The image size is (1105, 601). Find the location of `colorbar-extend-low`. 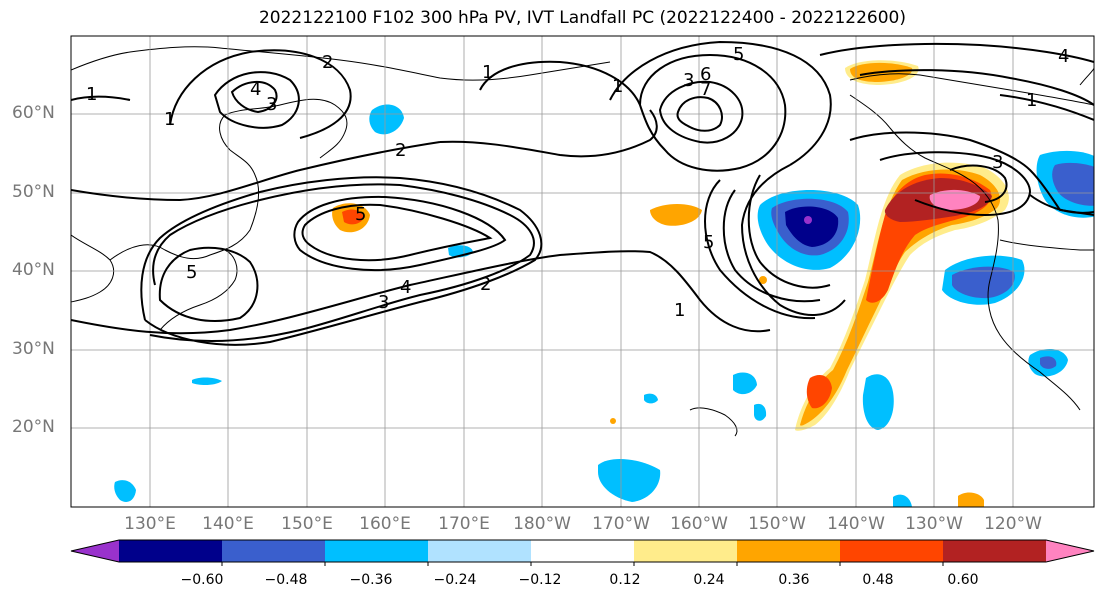

colorbar-extend-low is located at coordinates (95, 551).